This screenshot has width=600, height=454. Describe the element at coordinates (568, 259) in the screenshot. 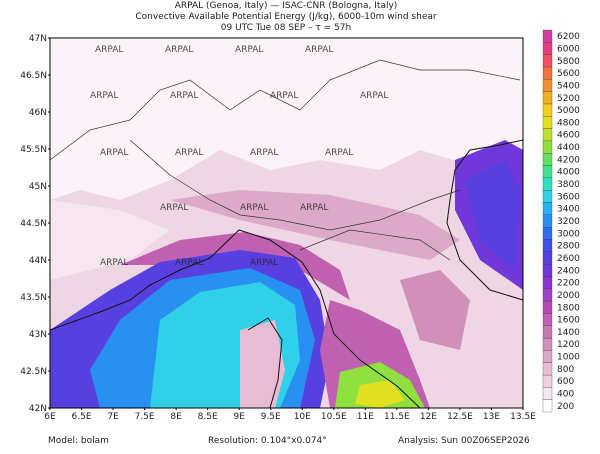

I see `colorbar-label: 2600` at that location.